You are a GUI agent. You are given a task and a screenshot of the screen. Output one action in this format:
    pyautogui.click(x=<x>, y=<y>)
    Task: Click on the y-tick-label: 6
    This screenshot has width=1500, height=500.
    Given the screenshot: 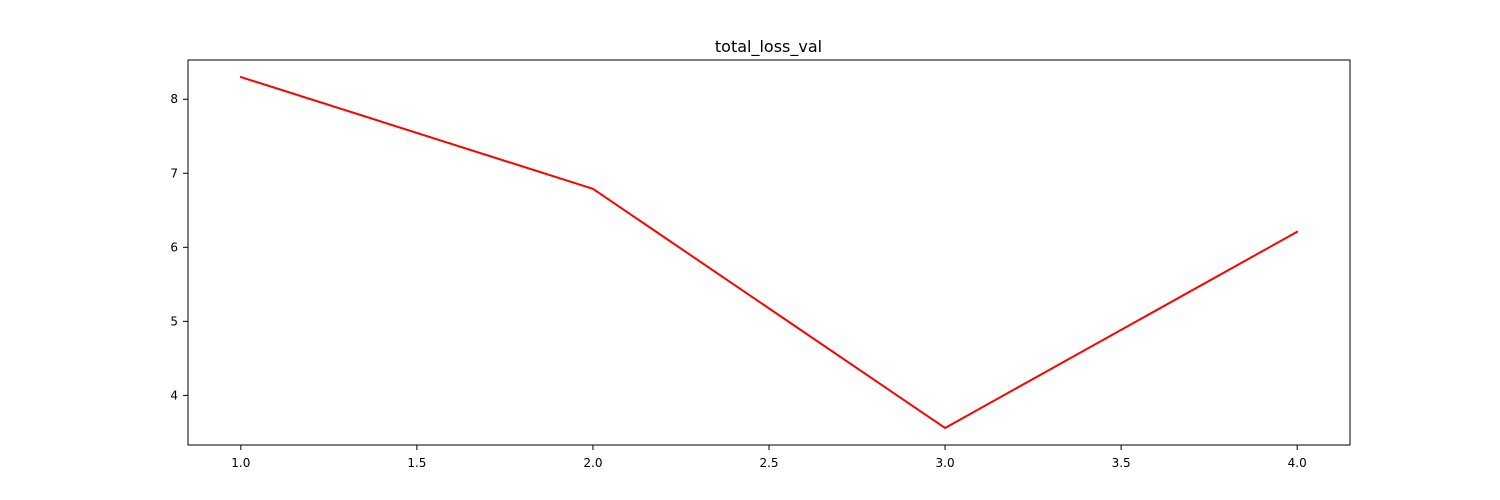 What is the action you would take?
    pyautogui.click(x=174, y=247)
    